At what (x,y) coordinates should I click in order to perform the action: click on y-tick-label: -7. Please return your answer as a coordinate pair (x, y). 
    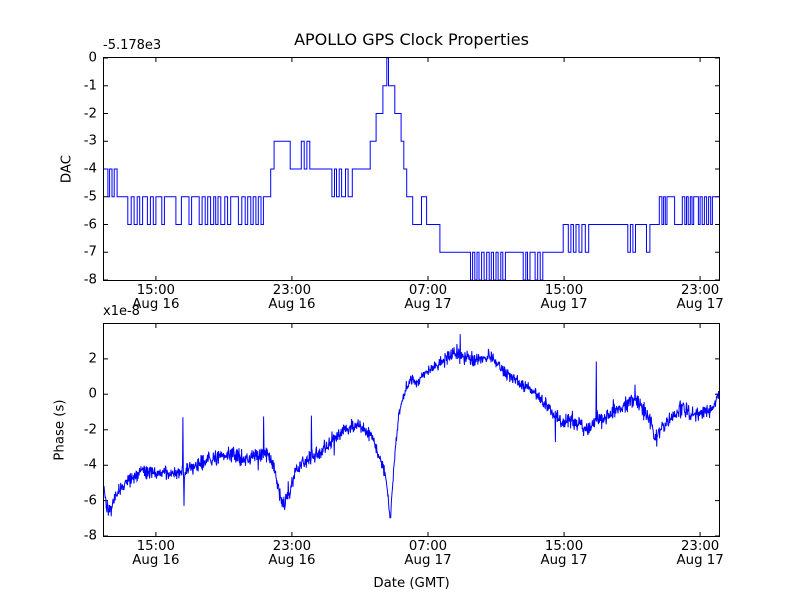
    Looking at the image, I should click on (90, 252).